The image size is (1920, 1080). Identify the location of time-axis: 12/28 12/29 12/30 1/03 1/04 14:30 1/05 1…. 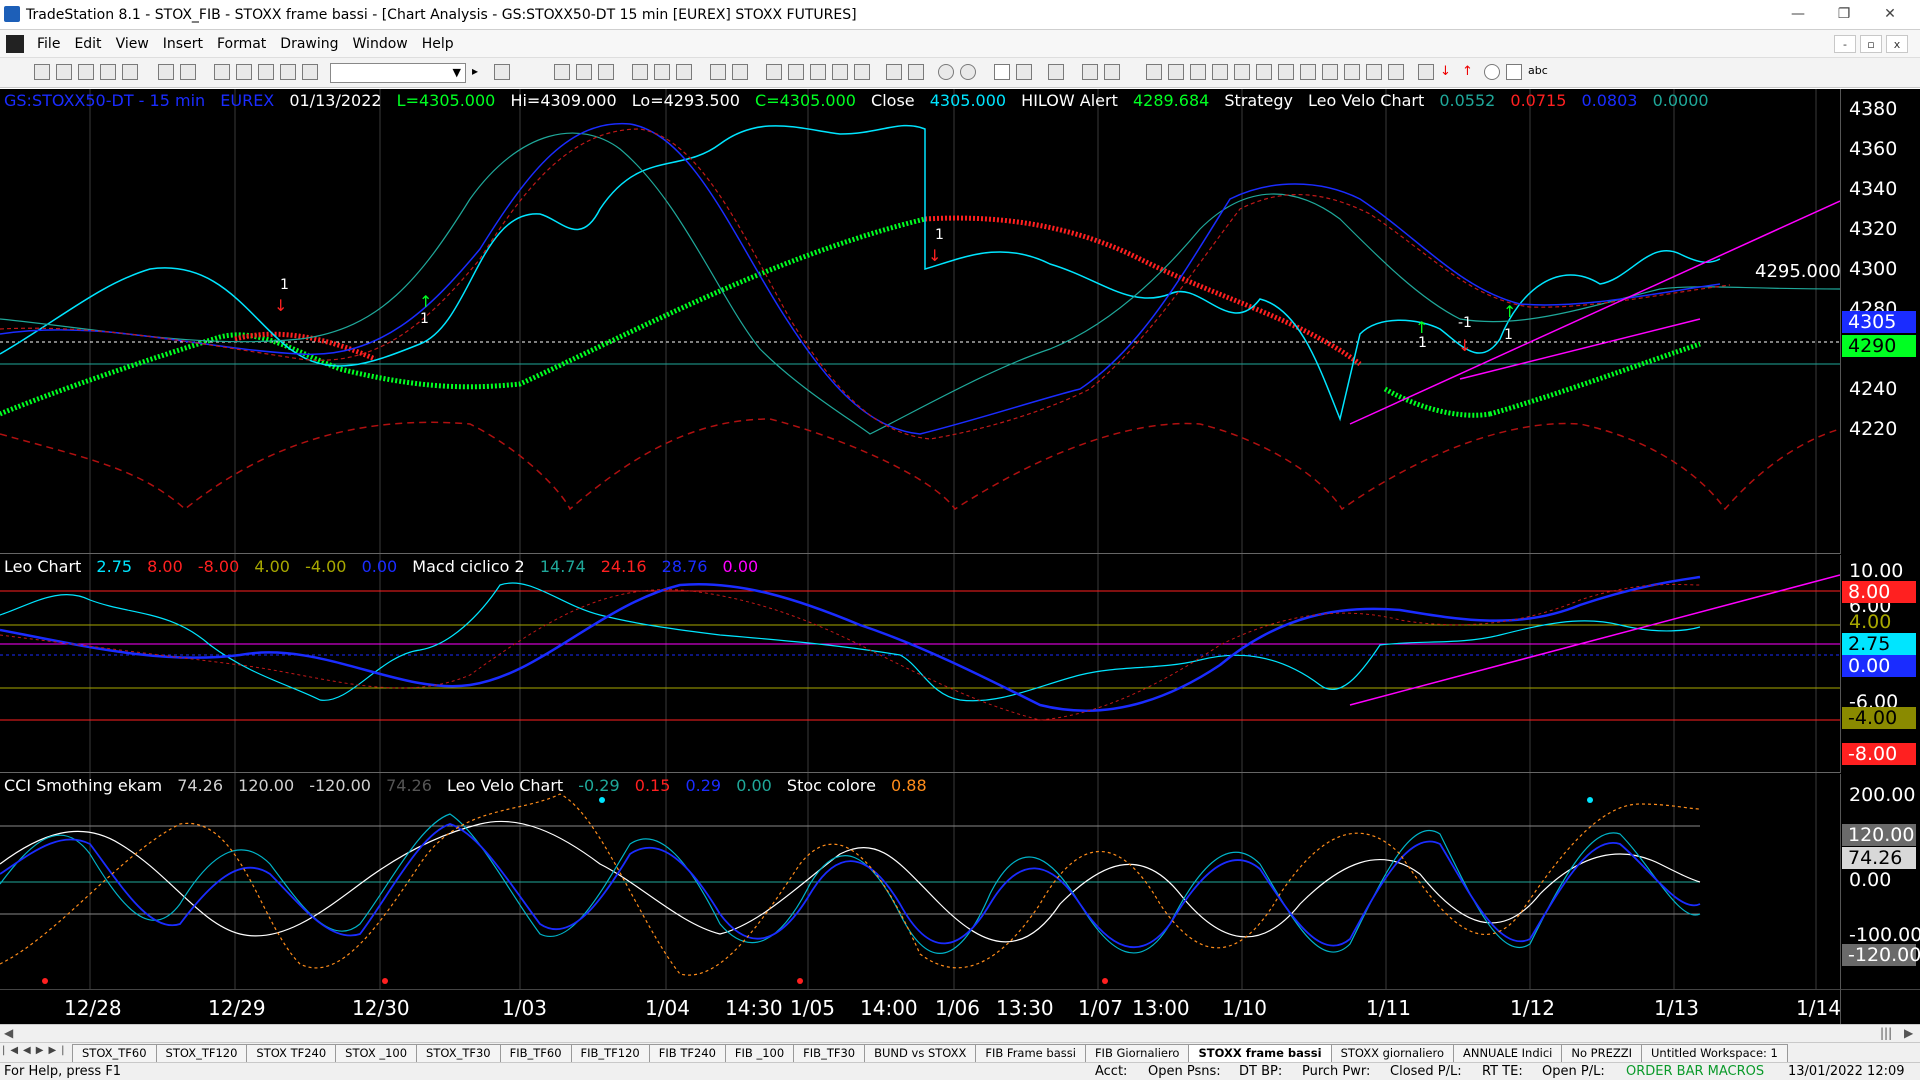
(920, 1006).